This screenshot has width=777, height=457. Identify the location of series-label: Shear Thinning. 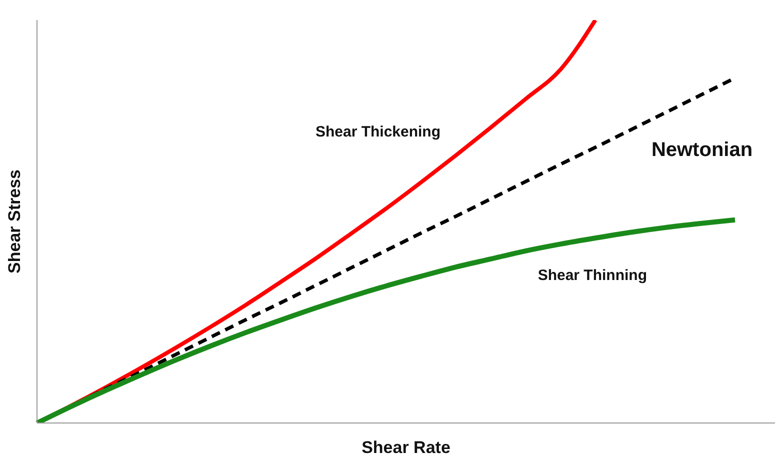
(592, 275).